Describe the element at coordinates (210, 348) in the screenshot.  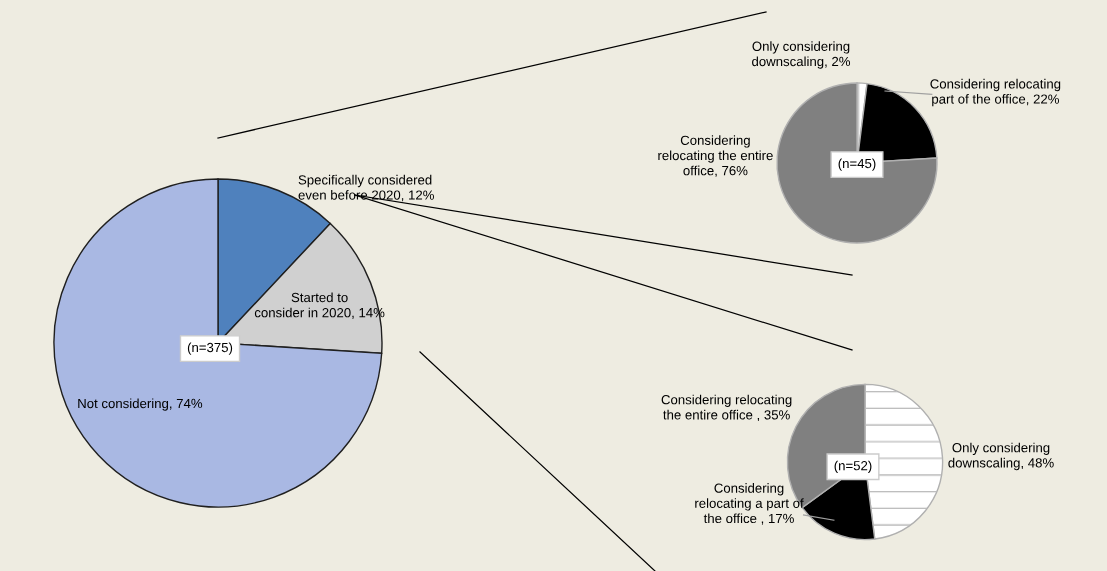
I see `text: (n=375)` at that location.